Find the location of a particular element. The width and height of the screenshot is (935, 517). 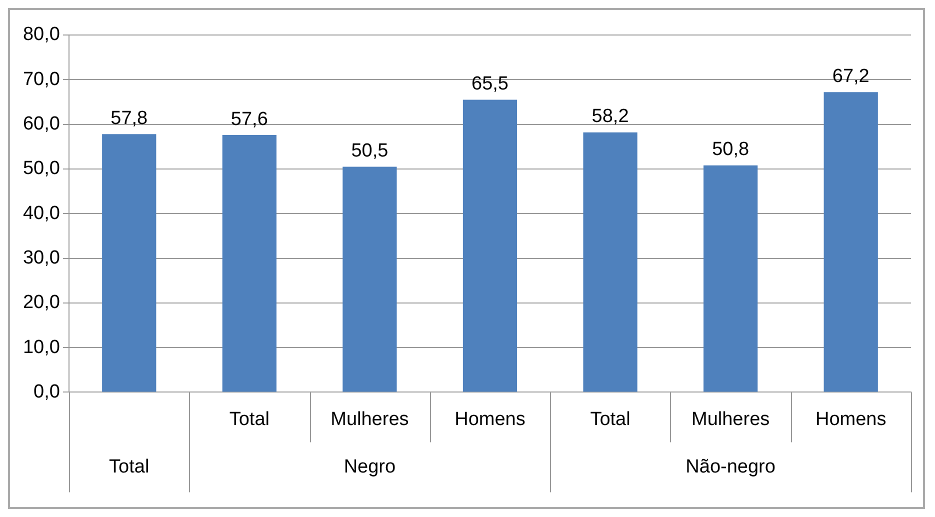

data-label: 67,2 is located at coordinates (851, 76).